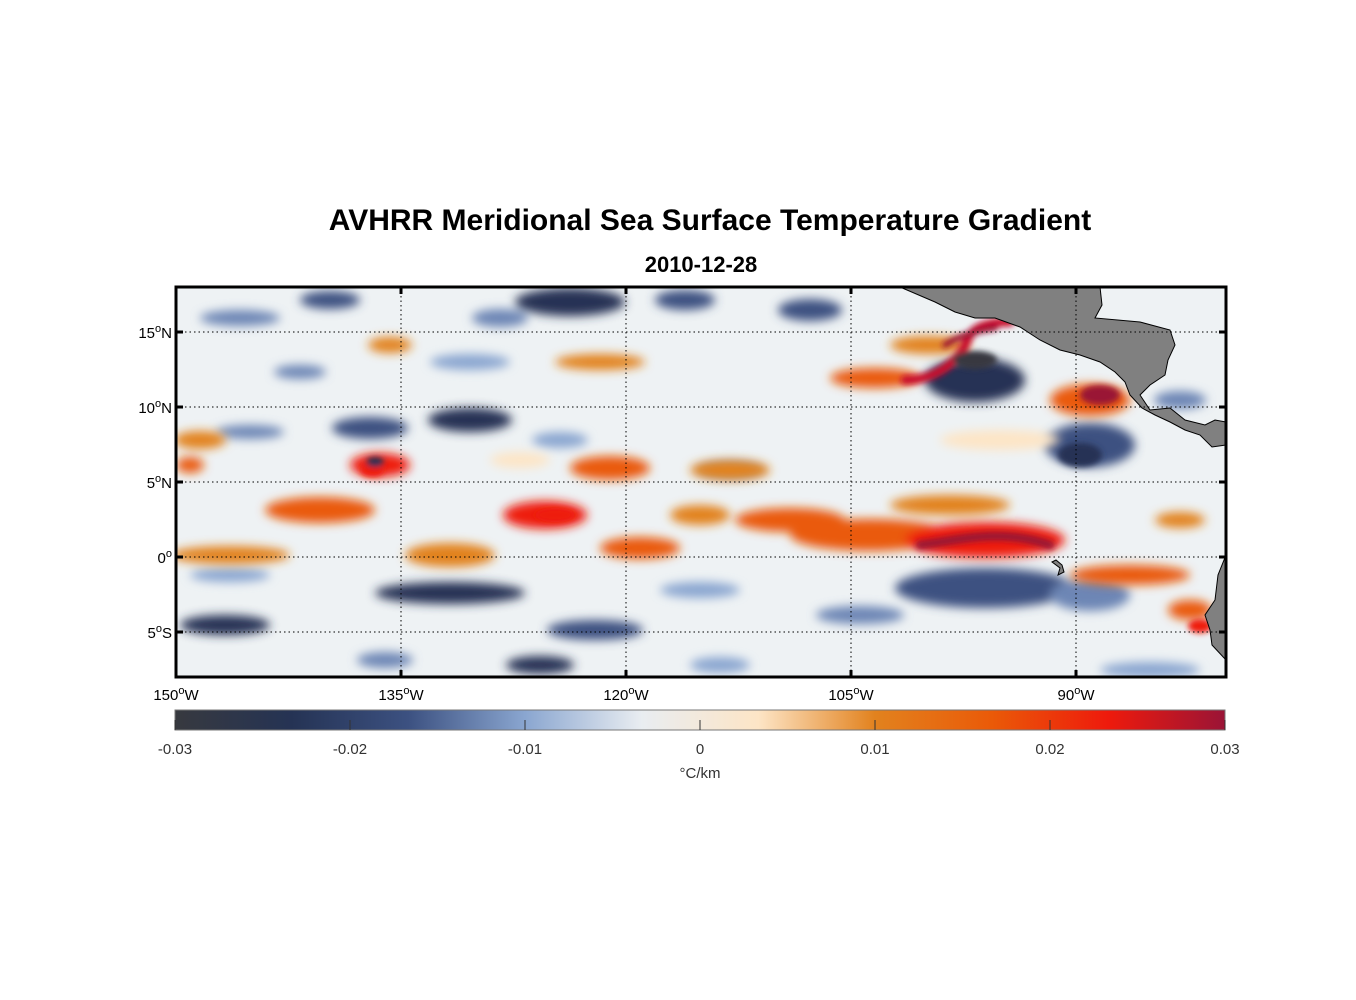 This screenshot has width=1356, height=1000. I want to click on lon-tick-label: 150oW, so click(176, 694).